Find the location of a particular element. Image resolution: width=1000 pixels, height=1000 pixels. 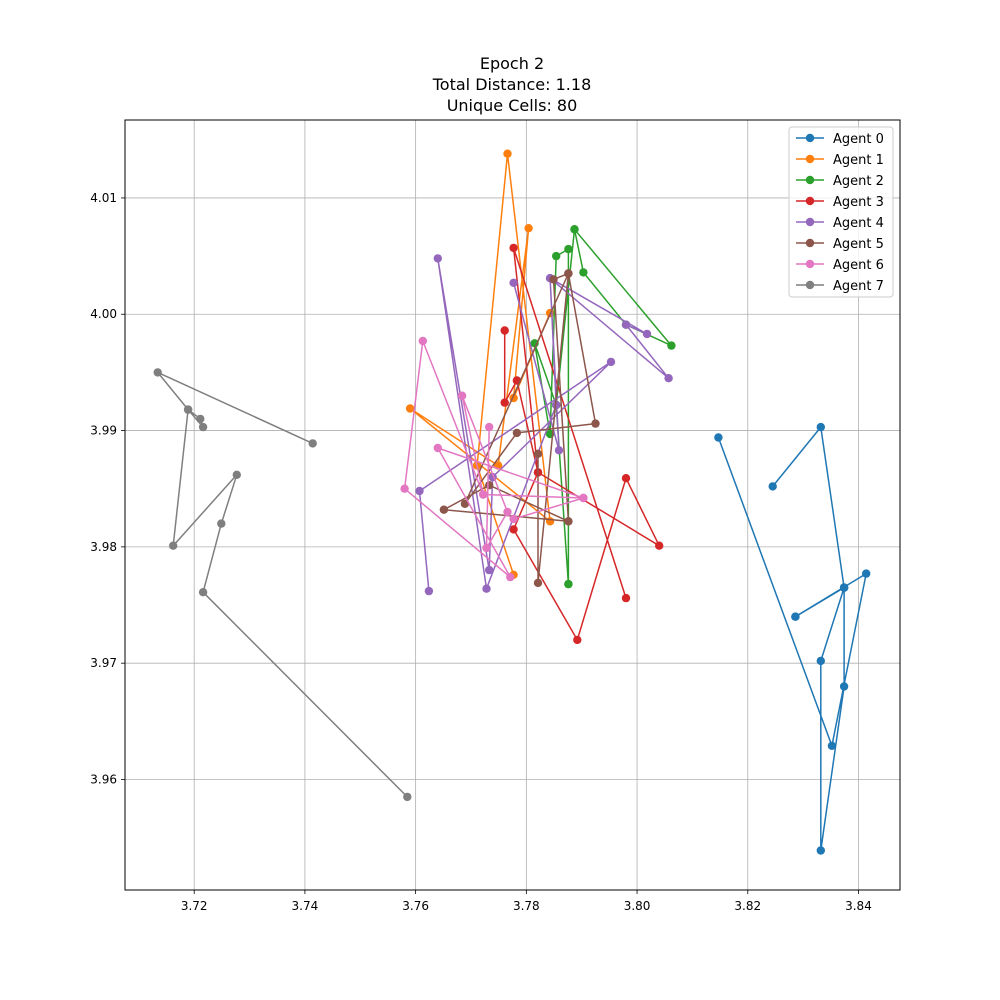

legend-entry: Agent 1 is located at coordinates (840, 160).